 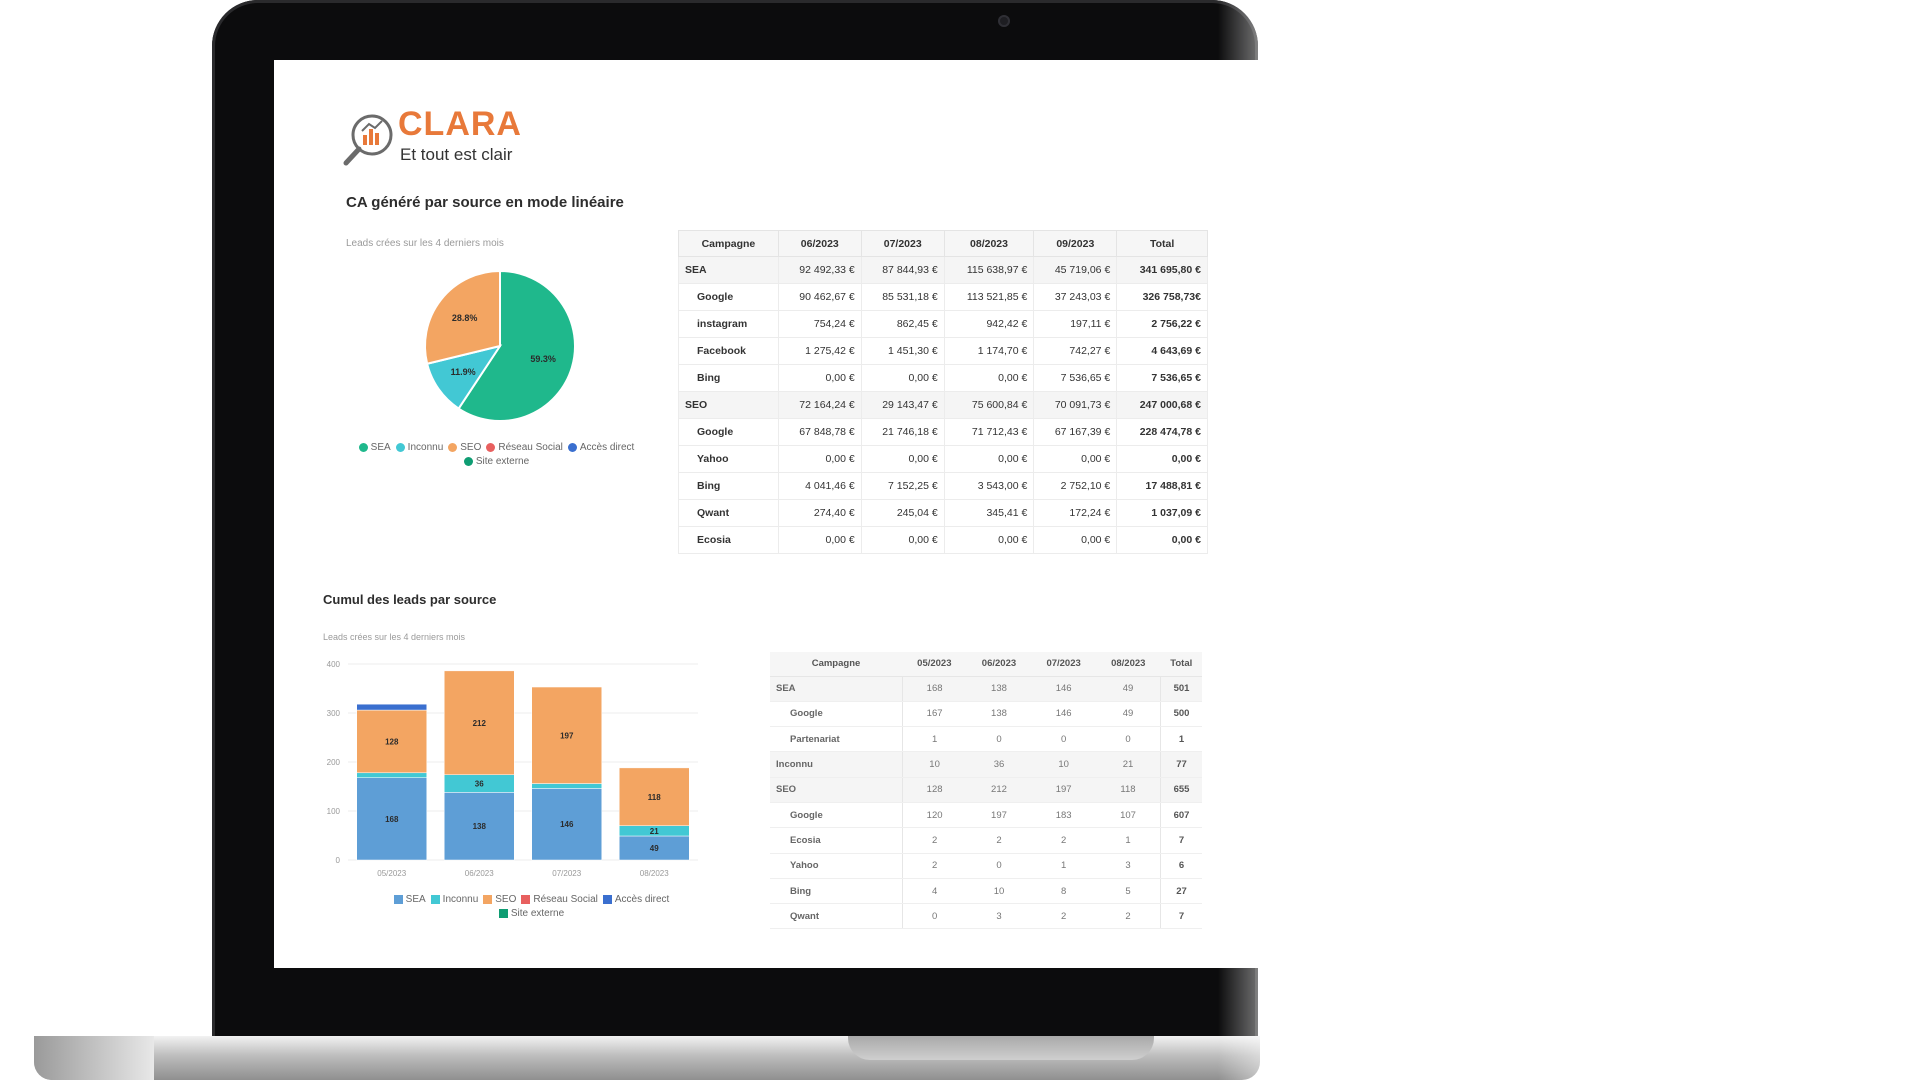 I want to click on table-cell: 21 746,18 €, so click(x=902, y=432).